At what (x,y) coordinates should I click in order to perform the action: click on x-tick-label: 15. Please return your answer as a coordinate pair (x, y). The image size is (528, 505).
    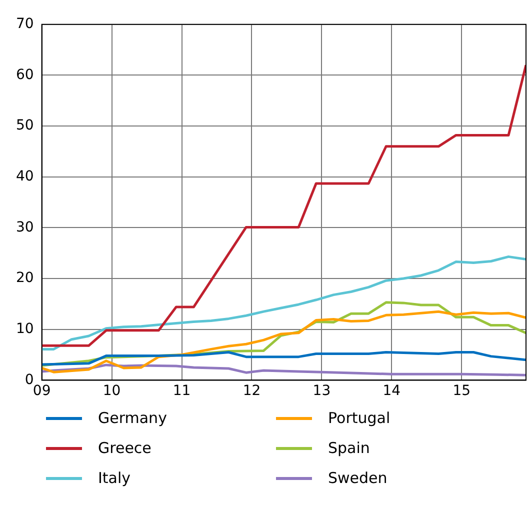
    Looking at the image, I should click on (461, 391).